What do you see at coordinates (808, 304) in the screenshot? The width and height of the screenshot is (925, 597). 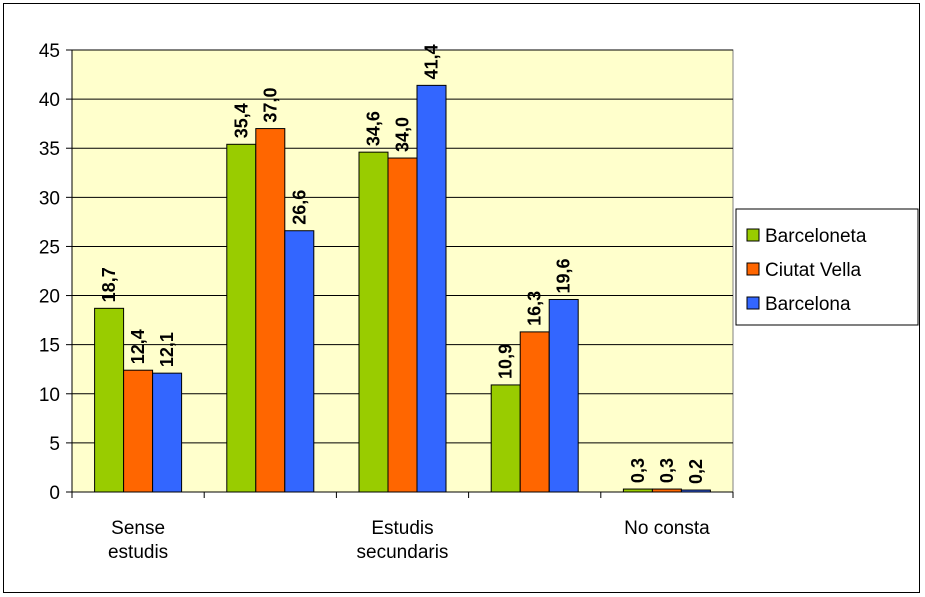 I see `legend-label: Barcelona` at bounding box center [808, 304].